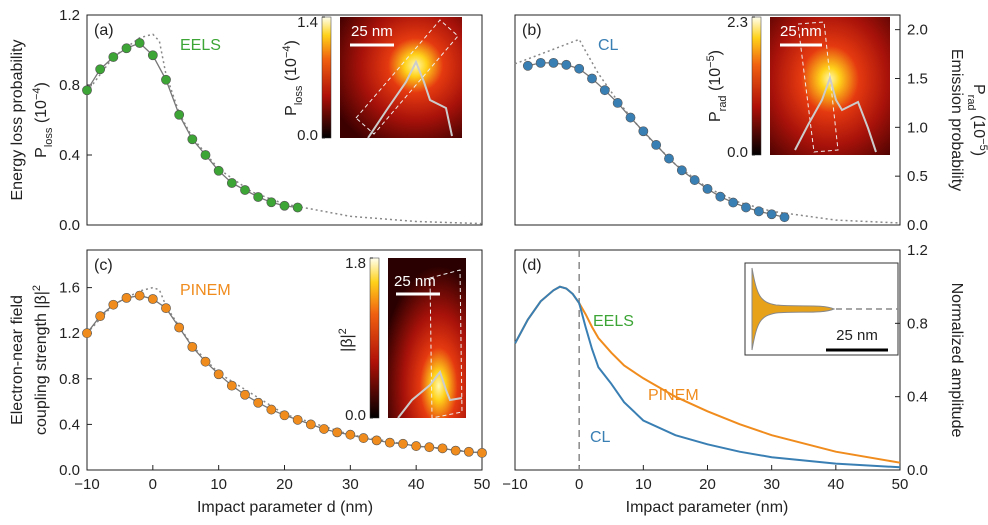  Describe the element at coordinates (771, 484) in the screenshot. I see `x-tick-label: 30` at that location.